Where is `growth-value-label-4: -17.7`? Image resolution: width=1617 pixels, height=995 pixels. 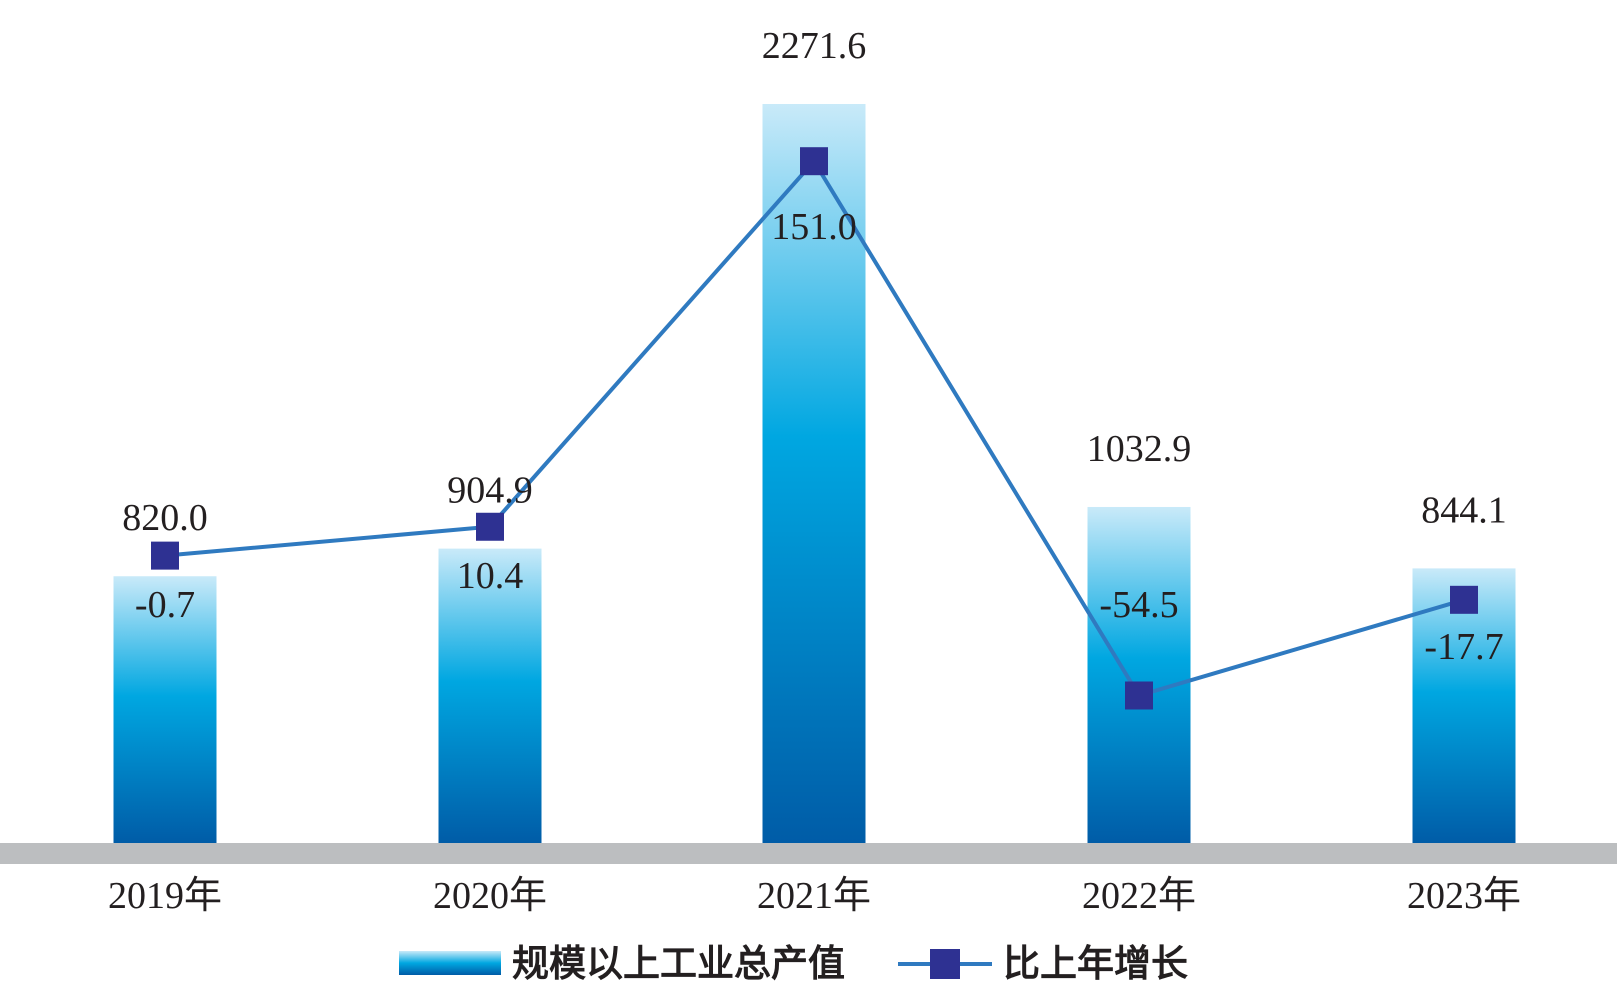 growth-value-label-4: -17.7 is located at coordinates (1463, 647).